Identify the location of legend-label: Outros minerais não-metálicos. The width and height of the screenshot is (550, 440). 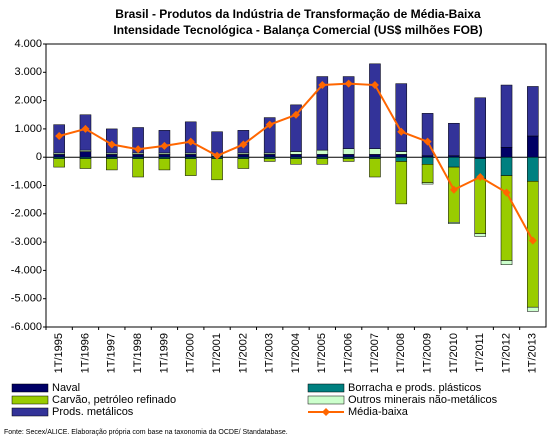
(423, 400).